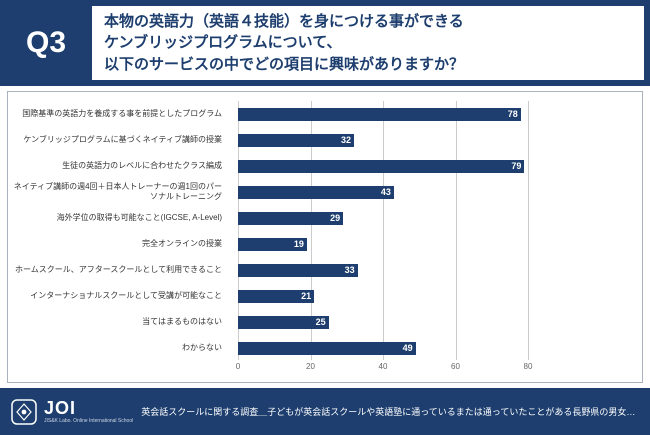 Image resolution: width=650 pixels, height=435 pixels. What do you see at coordinates (528, 366) in the screenshot?
I see `x-tick-label: 80` at bounding box center [528, 366].